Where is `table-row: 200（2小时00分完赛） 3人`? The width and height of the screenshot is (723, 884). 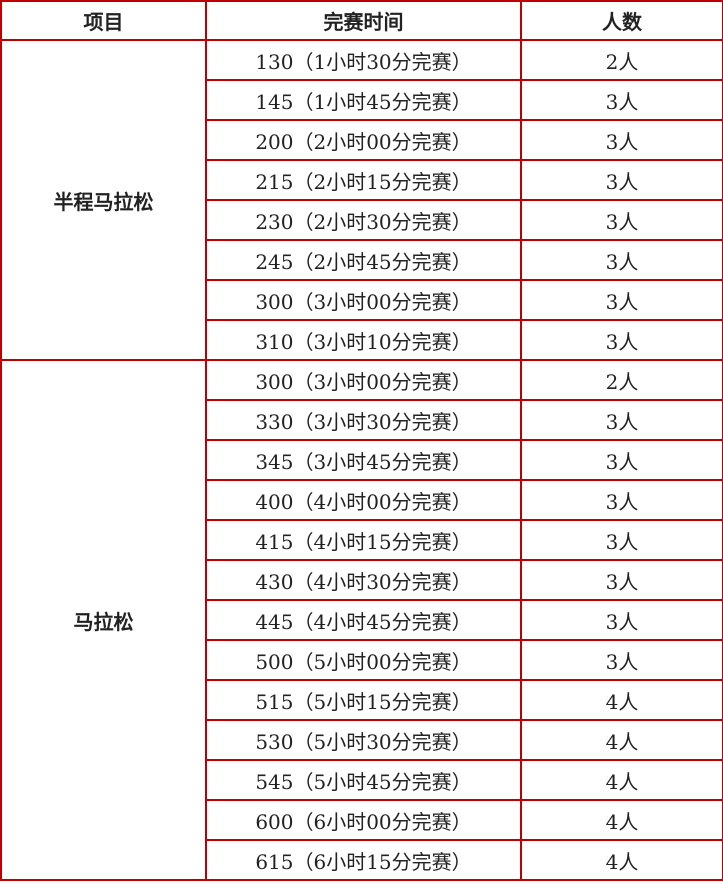 table-row: 200（2小时00分完赛） 3人 is located at coordinates (362, 140).